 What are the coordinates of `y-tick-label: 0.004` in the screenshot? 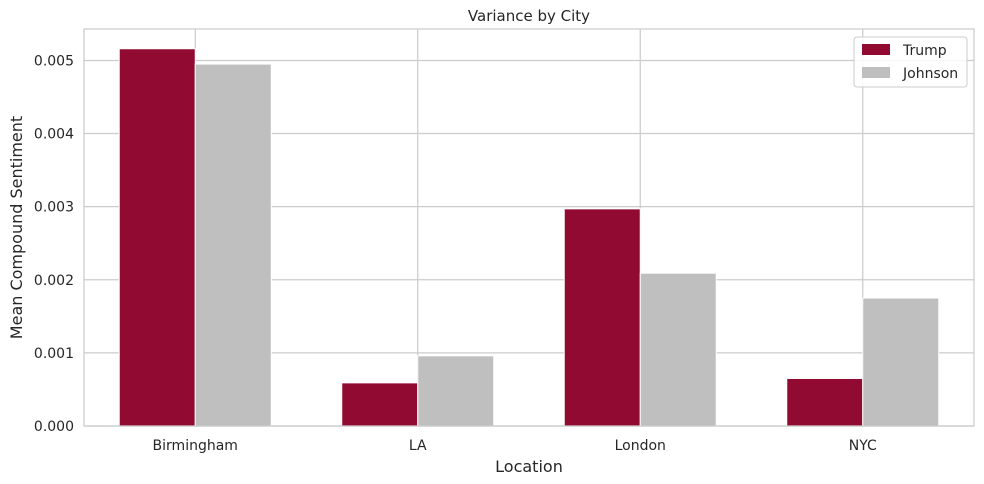 It's located at (54, 135).